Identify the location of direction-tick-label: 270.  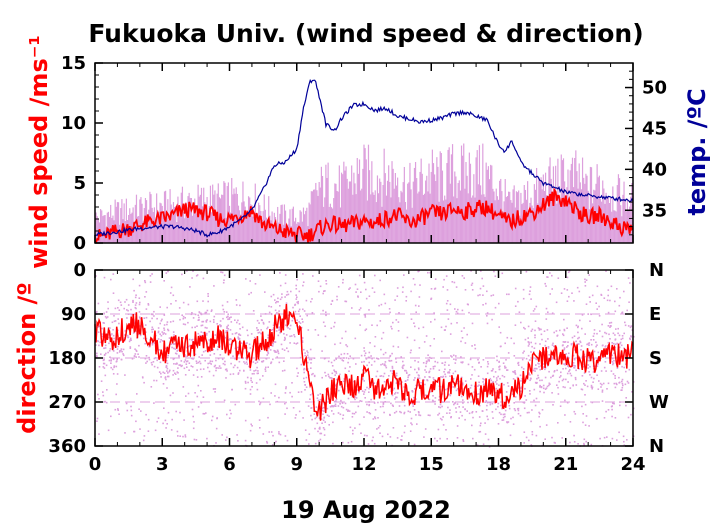
(67, 402).